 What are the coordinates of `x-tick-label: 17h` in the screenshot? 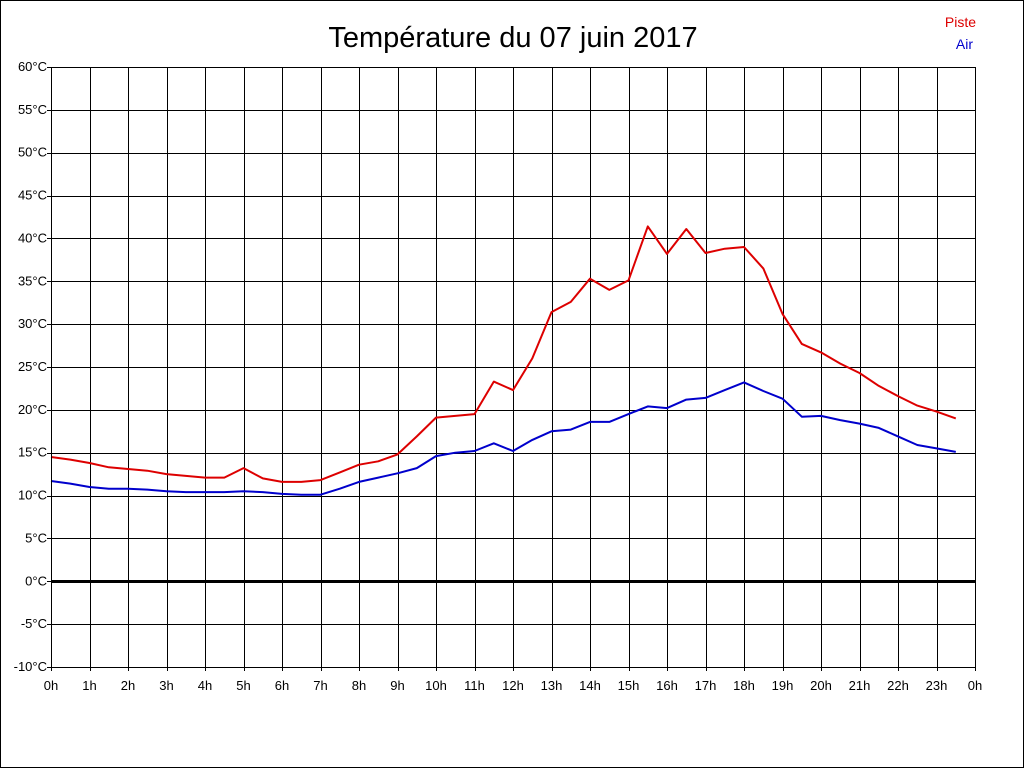 It's located at (706, 685).